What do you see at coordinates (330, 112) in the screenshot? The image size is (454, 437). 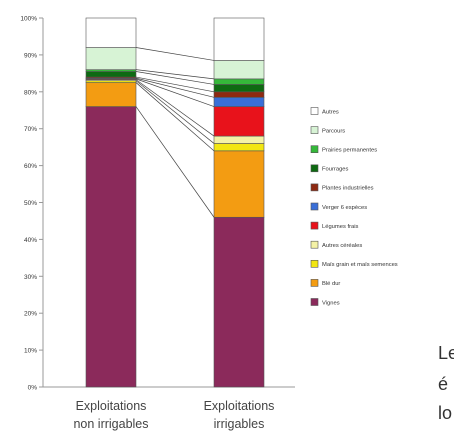 I see `legend-label-autres: Autres` at bounding box center [330, 112].